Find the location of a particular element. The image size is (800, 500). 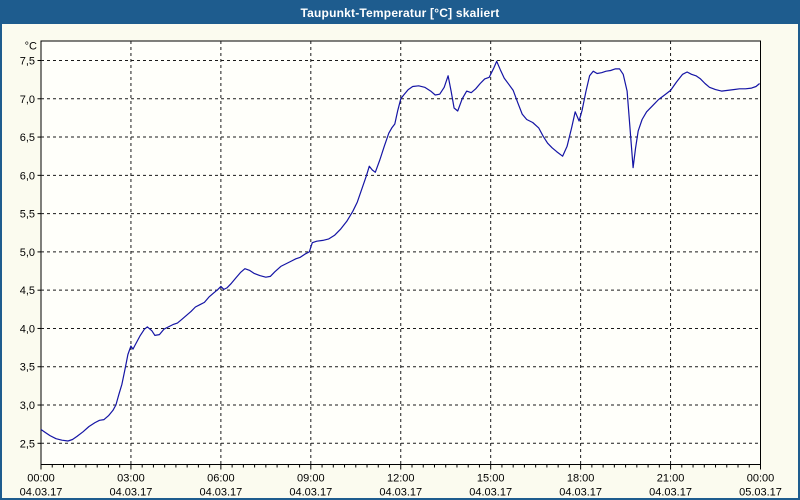

title-bar: Taupunkt-Temperatur [°C] skaliert is located at coordinates (400, 13).